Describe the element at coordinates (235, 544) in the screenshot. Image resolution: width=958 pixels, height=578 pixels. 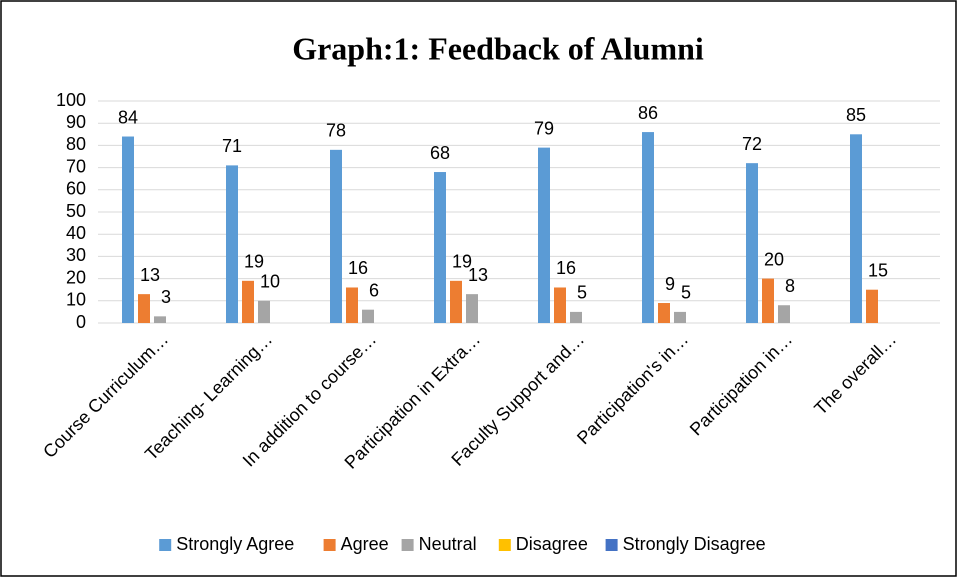
I see `legend-label: Strongly Agree` at that location.